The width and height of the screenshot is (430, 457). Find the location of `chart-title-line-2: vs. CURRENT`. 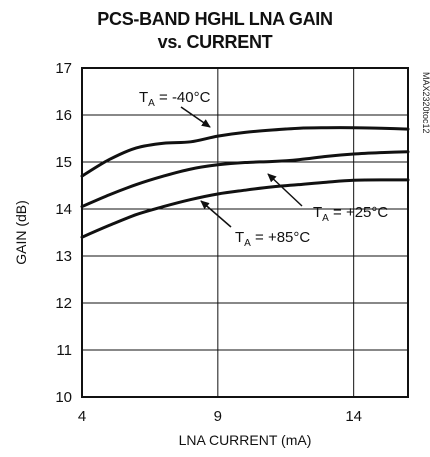

chart-title-line-2: vs. CURRENT is located at coordinates (215, 42).